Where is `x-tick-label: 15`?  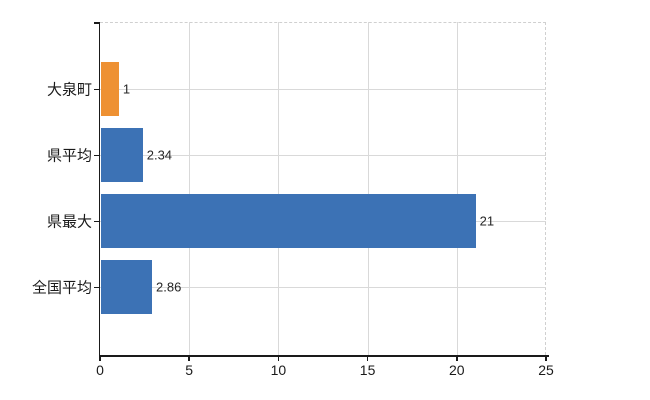
x-tick-label: 15 is located at coordinates (367, 370).